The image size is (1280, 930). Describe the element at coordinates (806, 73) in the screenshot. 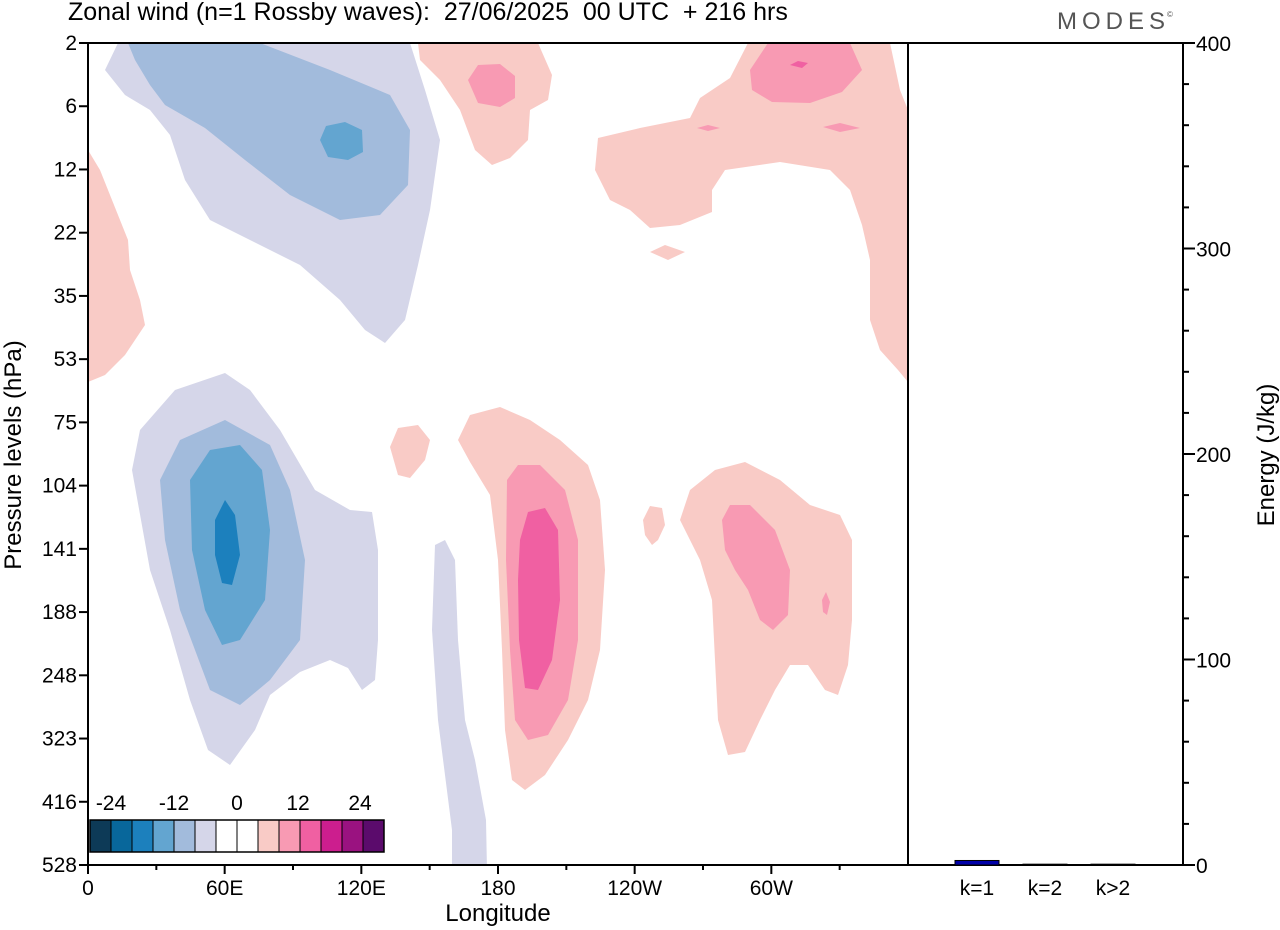

I see `contour-pos-topright-l2` at that location.